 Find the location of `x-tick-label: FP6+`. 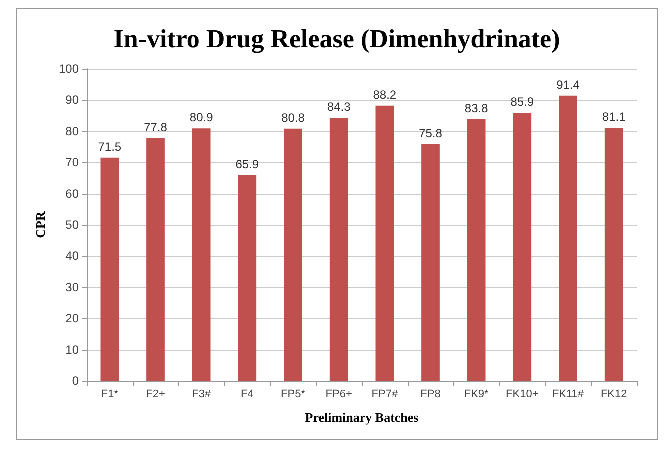

x-tick-label: FP6+ is located at coordinates (339, 394).